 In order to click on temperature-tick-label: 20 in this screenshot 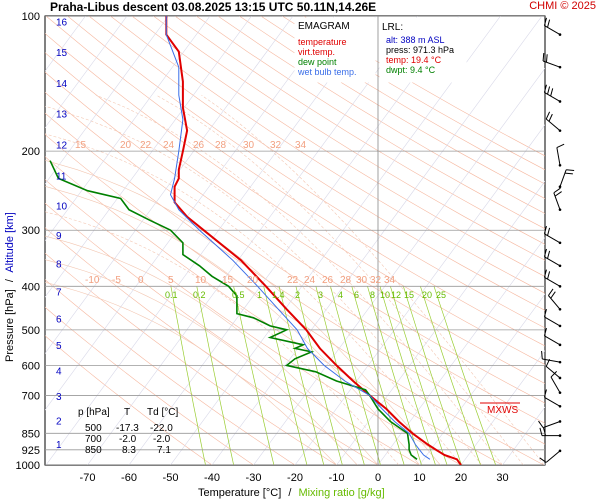, I will do `click(461, 478)`.